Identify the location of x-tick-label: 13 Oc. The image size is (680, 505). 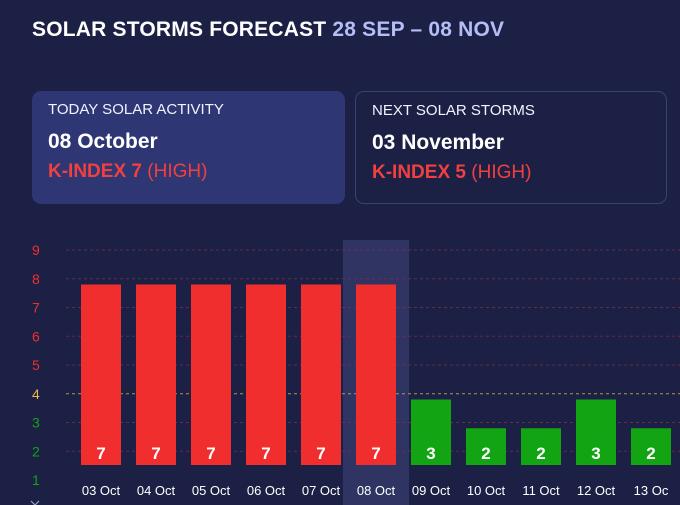
(651, 490).